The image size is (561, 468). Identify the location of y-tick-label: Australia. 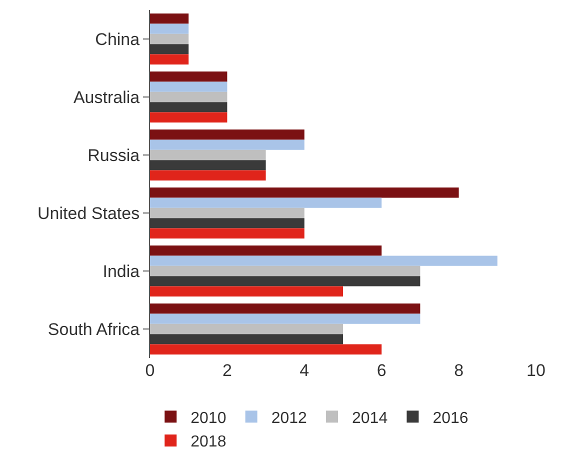
(106, 97).